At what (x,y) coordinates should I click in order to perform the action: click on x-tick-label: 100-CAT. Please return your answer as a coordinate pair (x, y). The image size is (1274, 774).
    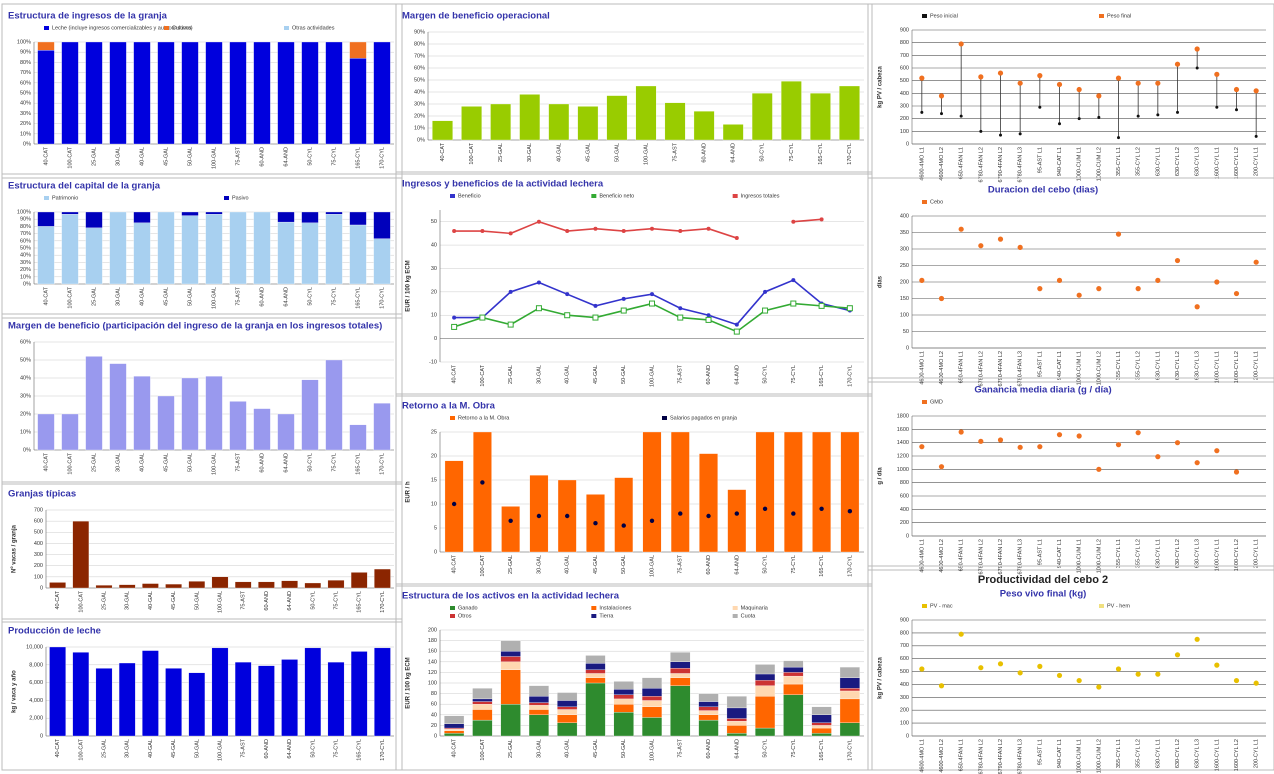
    Looking at the image, I should click on (81, 749).